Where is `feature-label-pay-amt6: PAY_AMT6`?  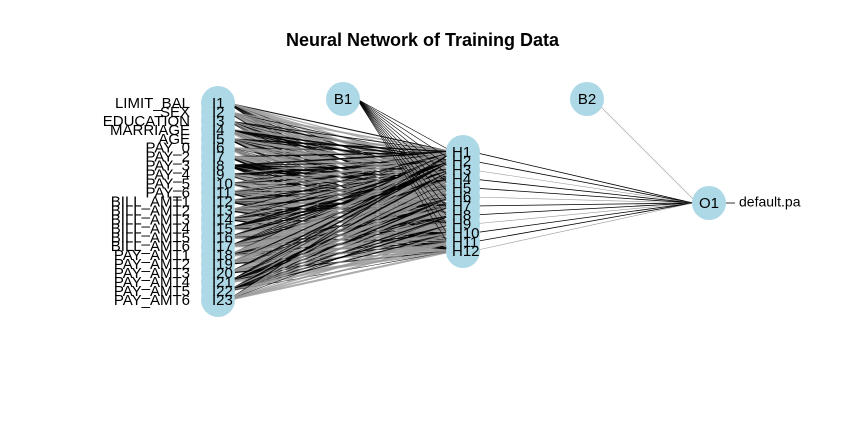
feature-label-pay-amt6: PAY_AMT6 is located at coordinates (152, 300).